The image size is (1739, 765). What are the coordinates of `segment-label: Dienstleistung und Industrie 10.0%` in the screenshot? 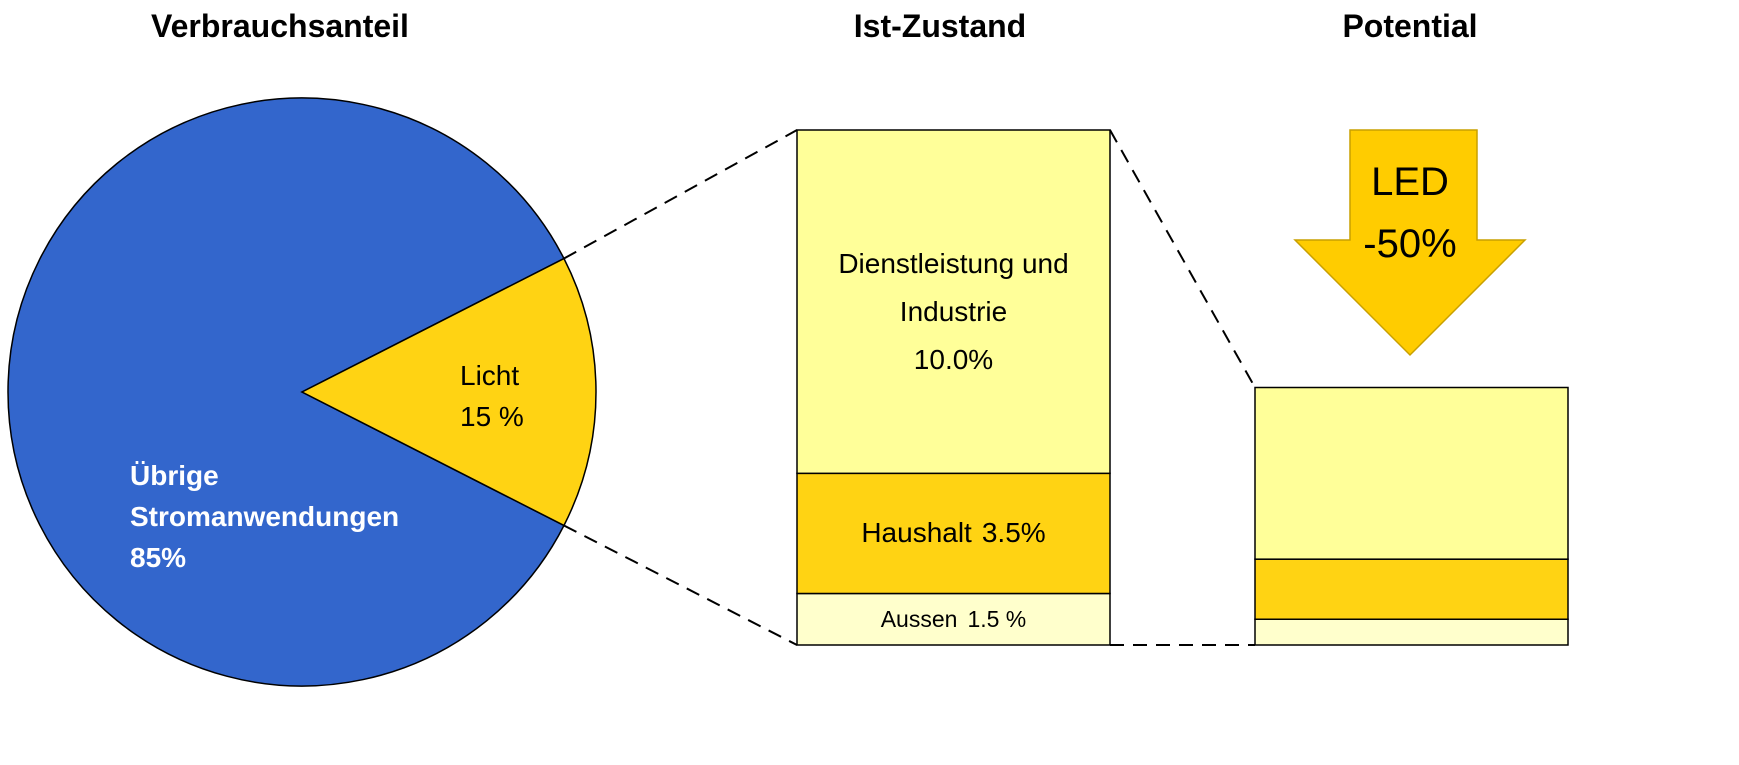 It's located at (953, 312).